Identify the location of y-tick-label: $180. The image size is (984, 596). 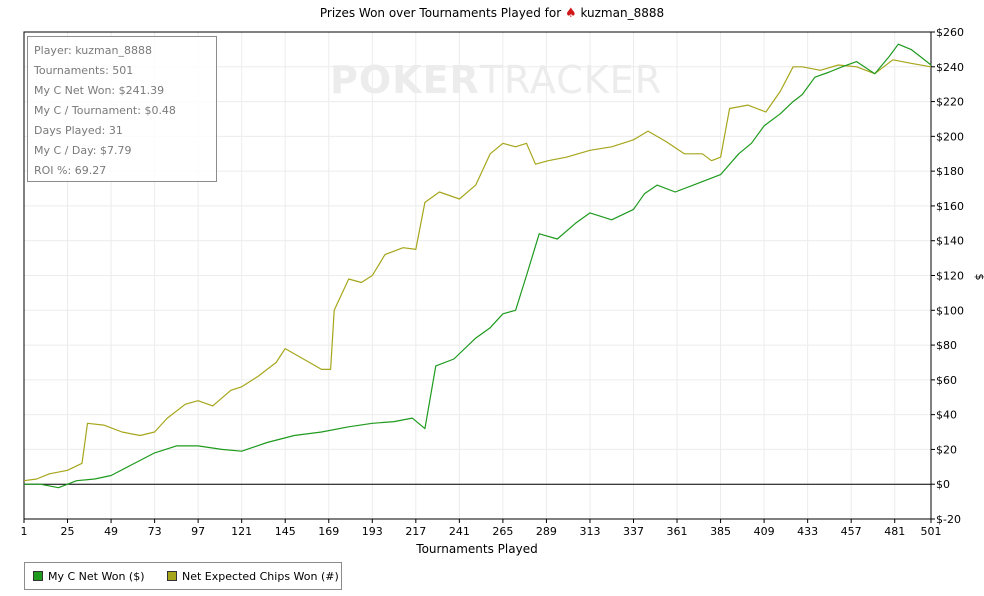
(950, 171).